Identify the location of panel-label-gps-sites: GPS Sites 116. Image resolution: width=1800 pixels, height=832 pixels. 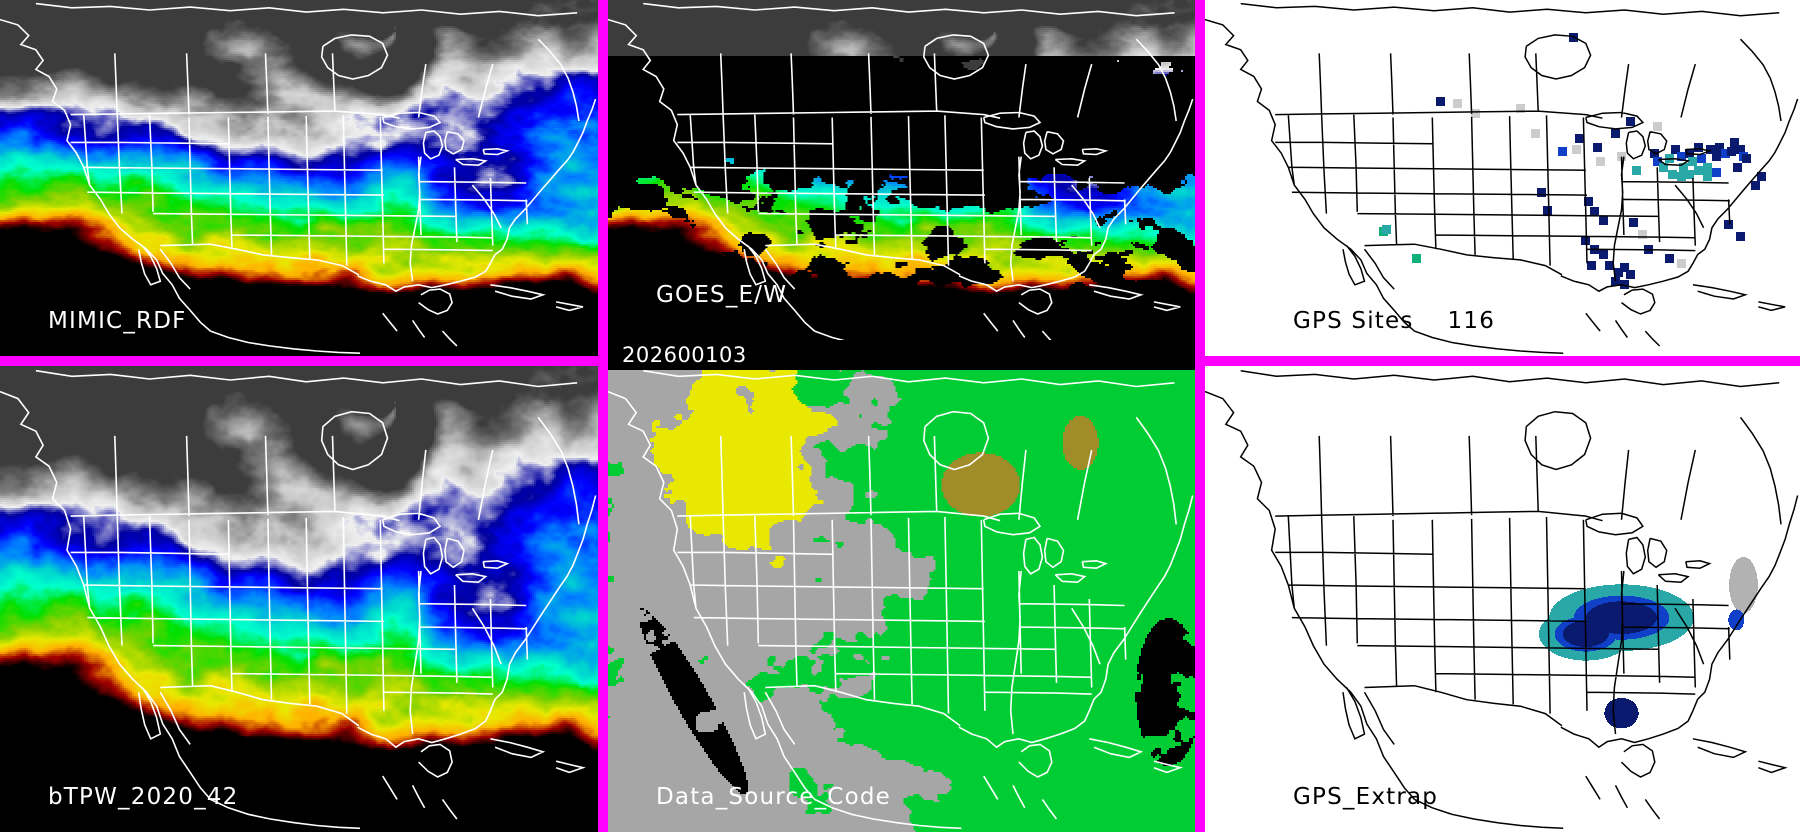
(1394, 321).